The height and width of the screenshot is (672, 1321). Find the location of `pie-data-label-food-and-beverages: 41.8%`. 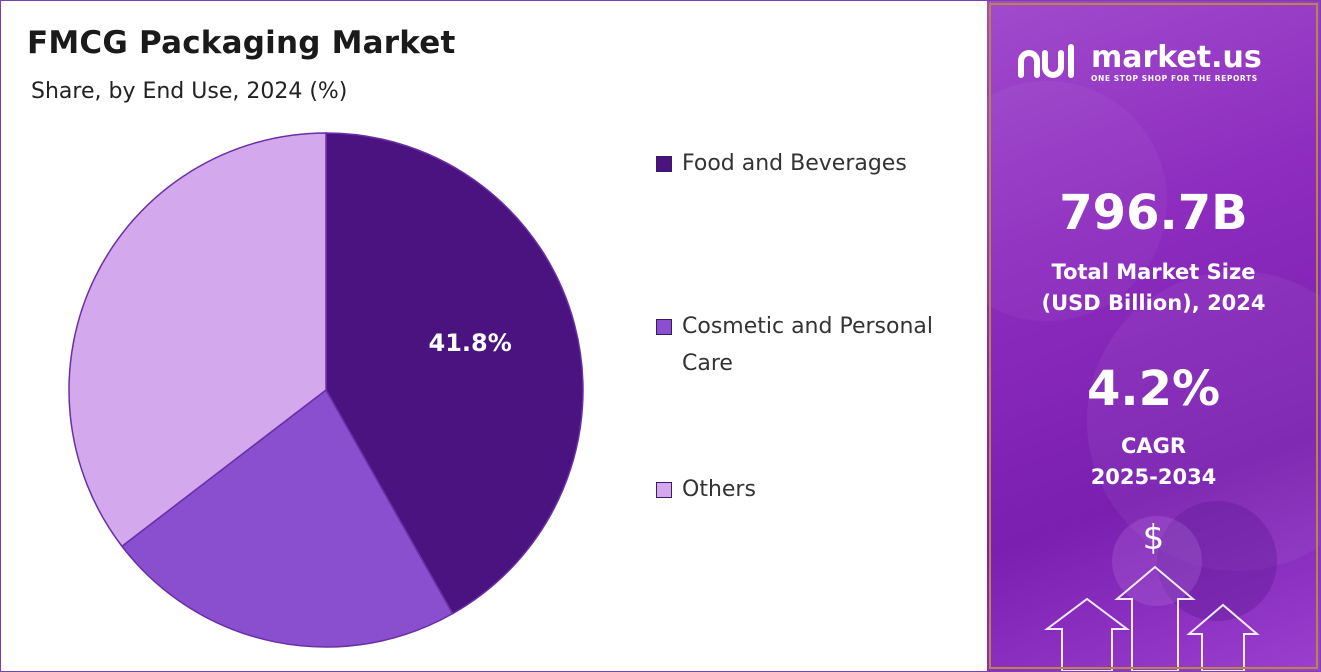

pie-data-label-food-and-beverages: 41.8% is located at coordinates (470, 343).